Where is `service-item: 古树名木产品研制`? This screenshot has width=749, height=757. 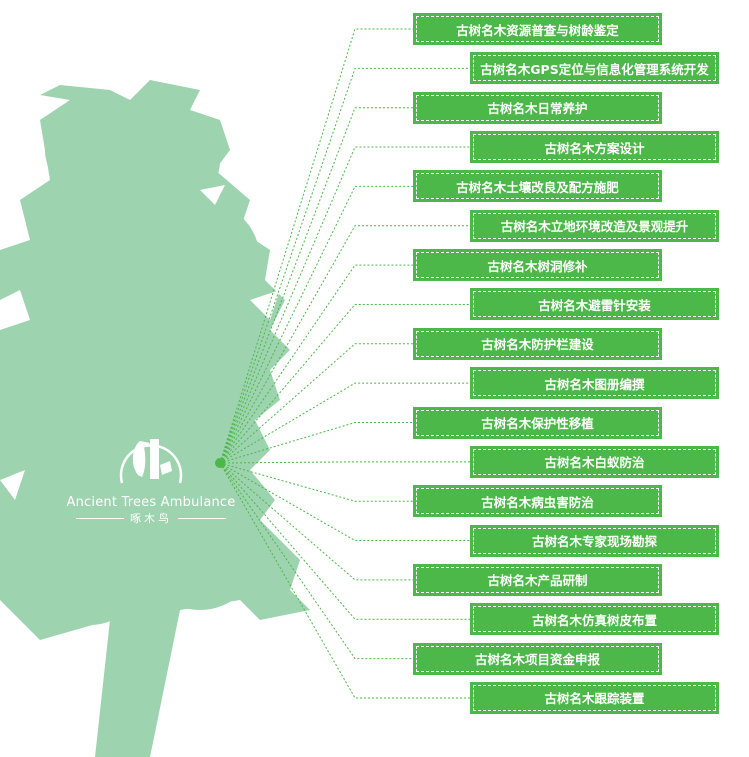 service-item: 古树名木产品研制 is located at coordinates (537, 579).